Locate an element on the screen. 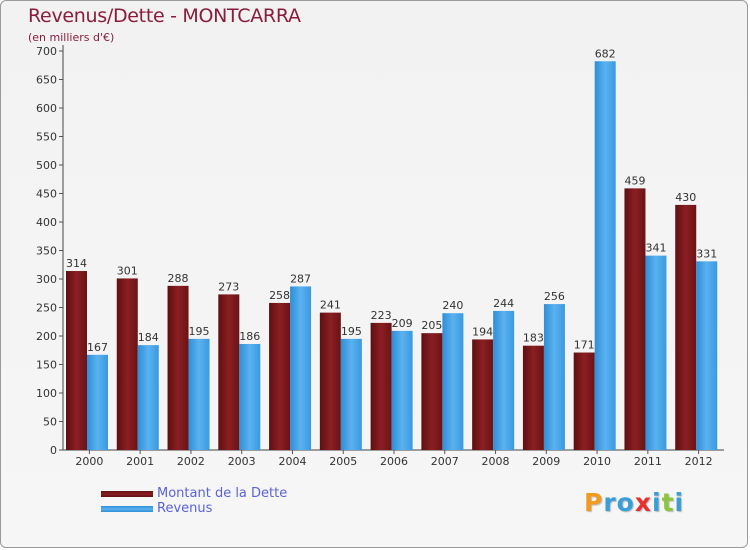 This screenshot has width=750, height=550. logo-letter: x is located at coordinates (643, 502).